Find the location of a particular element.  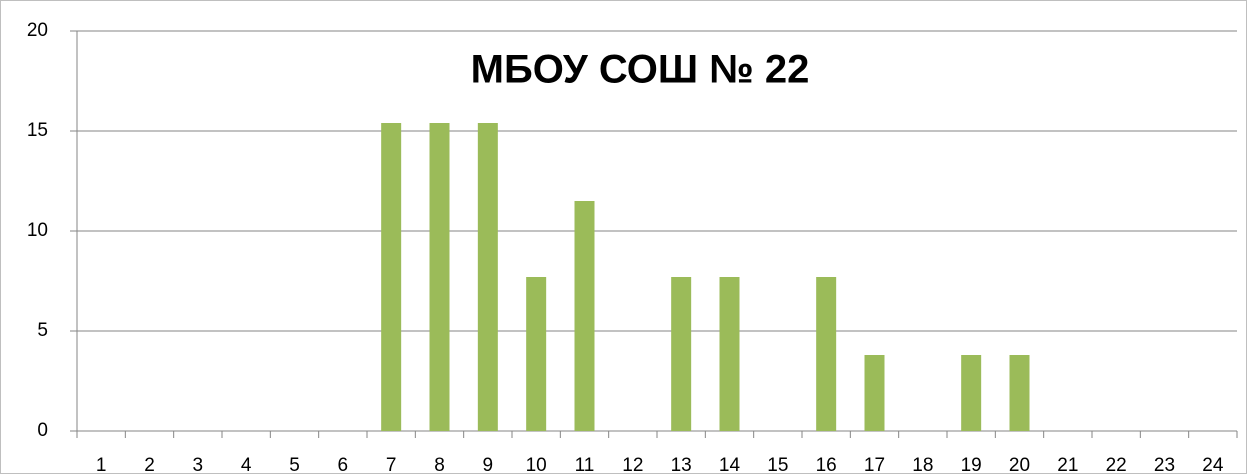

x-tick-label: 16 is located at coordinates (826, 464).